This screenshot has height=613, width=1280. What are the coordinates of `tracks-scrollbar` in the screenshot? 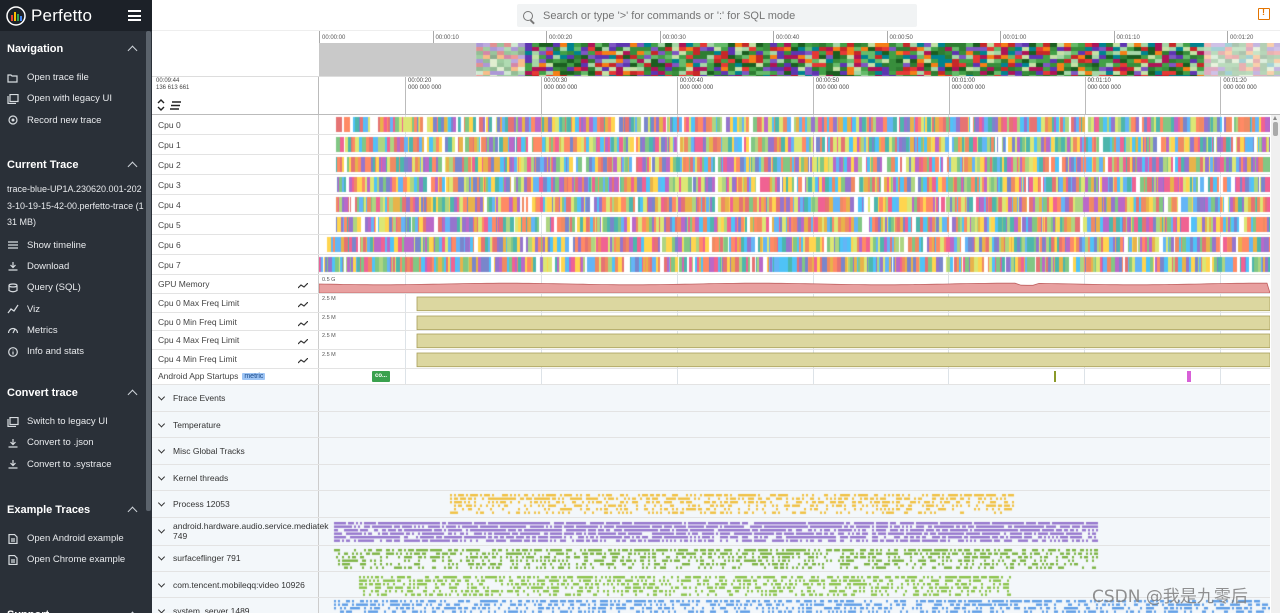 It's located at (1275, 364).